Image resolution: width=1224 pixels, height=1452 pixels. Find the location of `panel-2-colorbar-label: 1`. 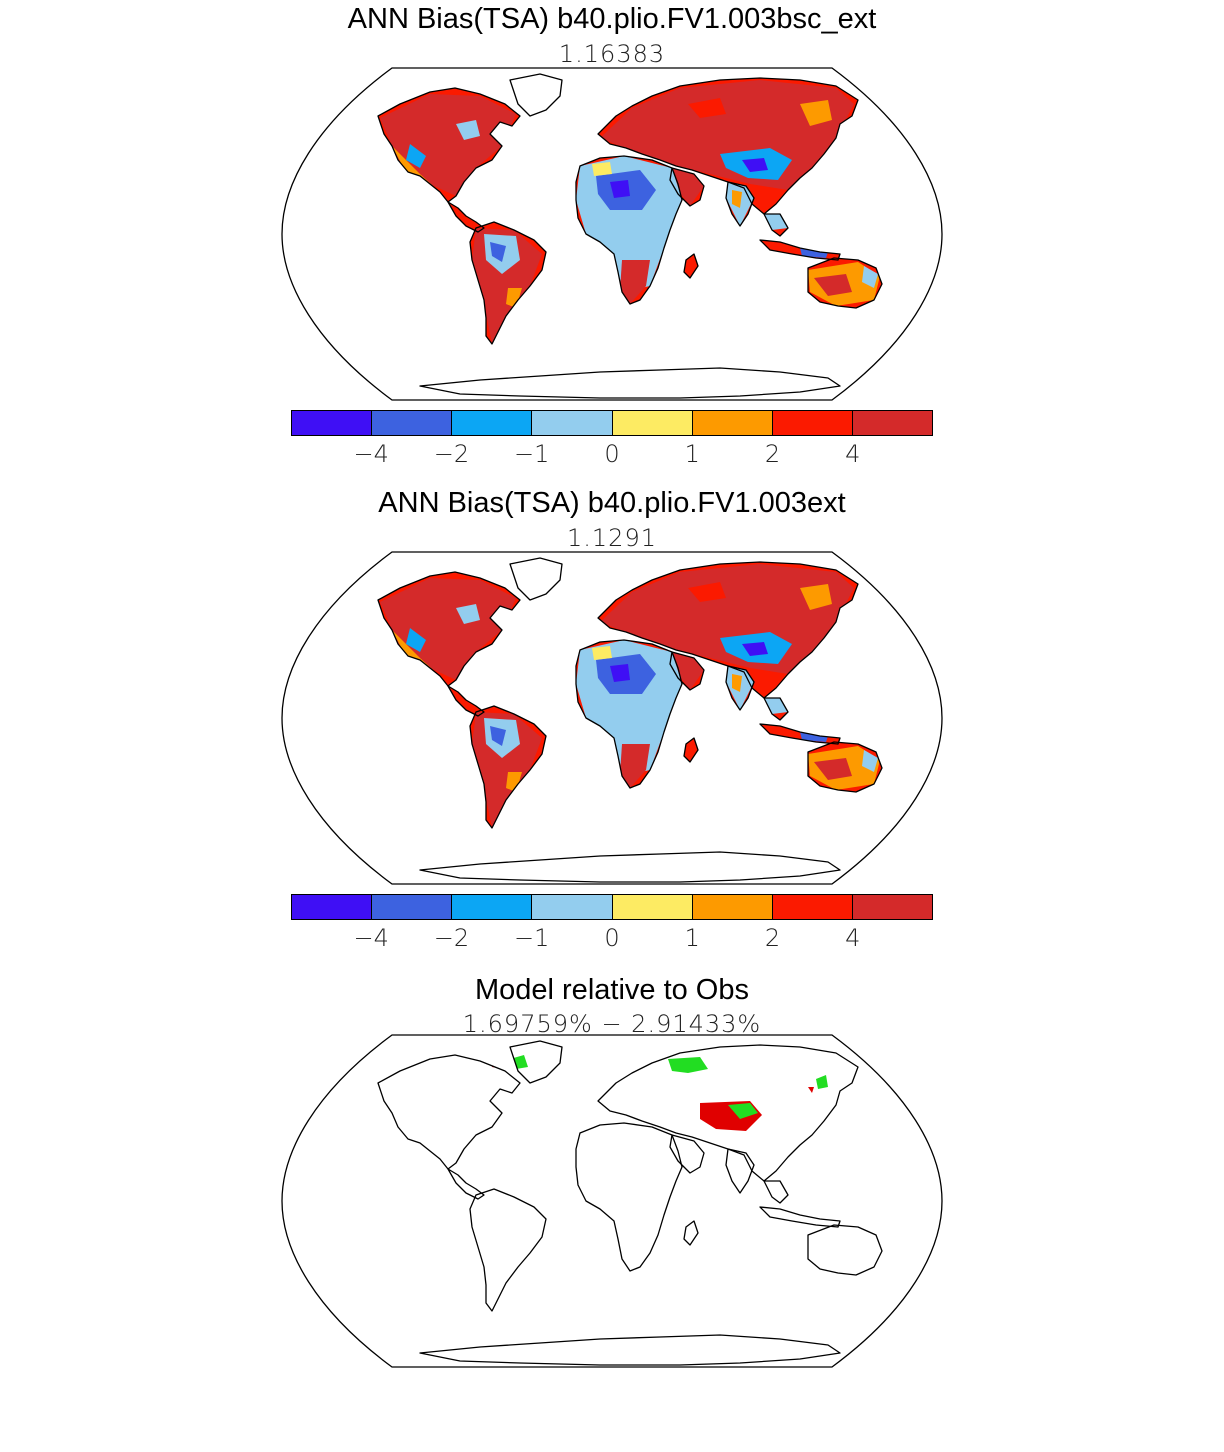

panel-2-colorbar-label: 1 is located at coordinates (692, 938).